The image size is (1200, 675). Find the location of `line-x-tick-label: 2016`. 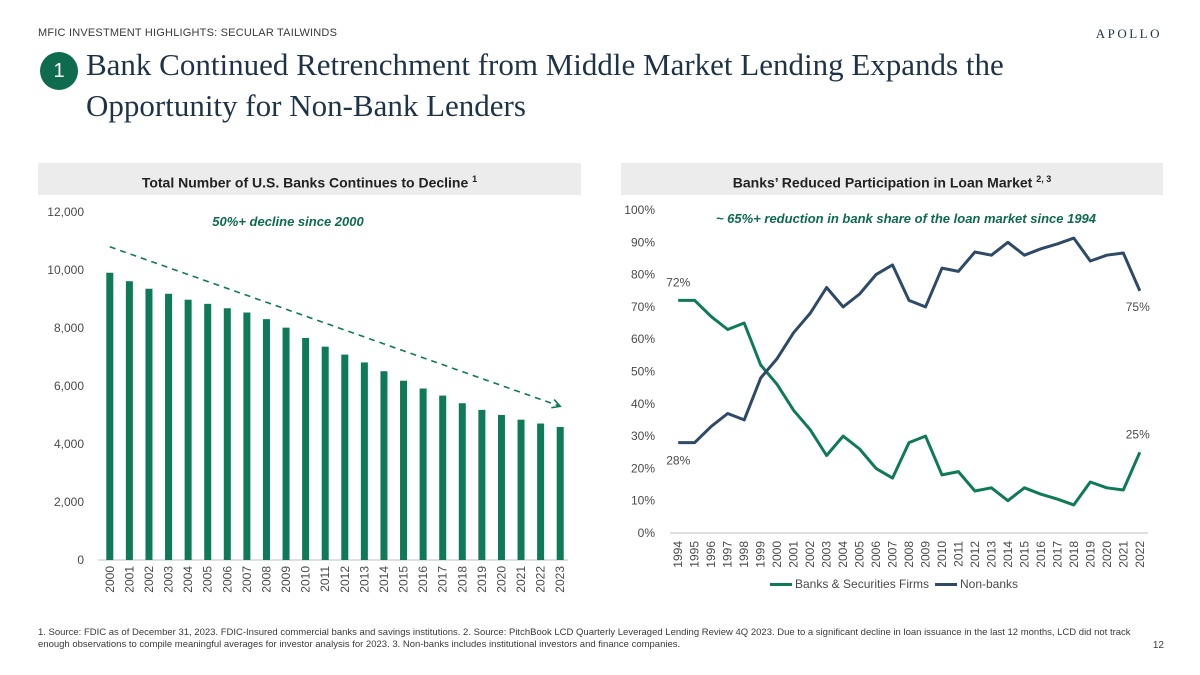

line-x-tick-label: 2016 is located at coordinates (1041, 554).